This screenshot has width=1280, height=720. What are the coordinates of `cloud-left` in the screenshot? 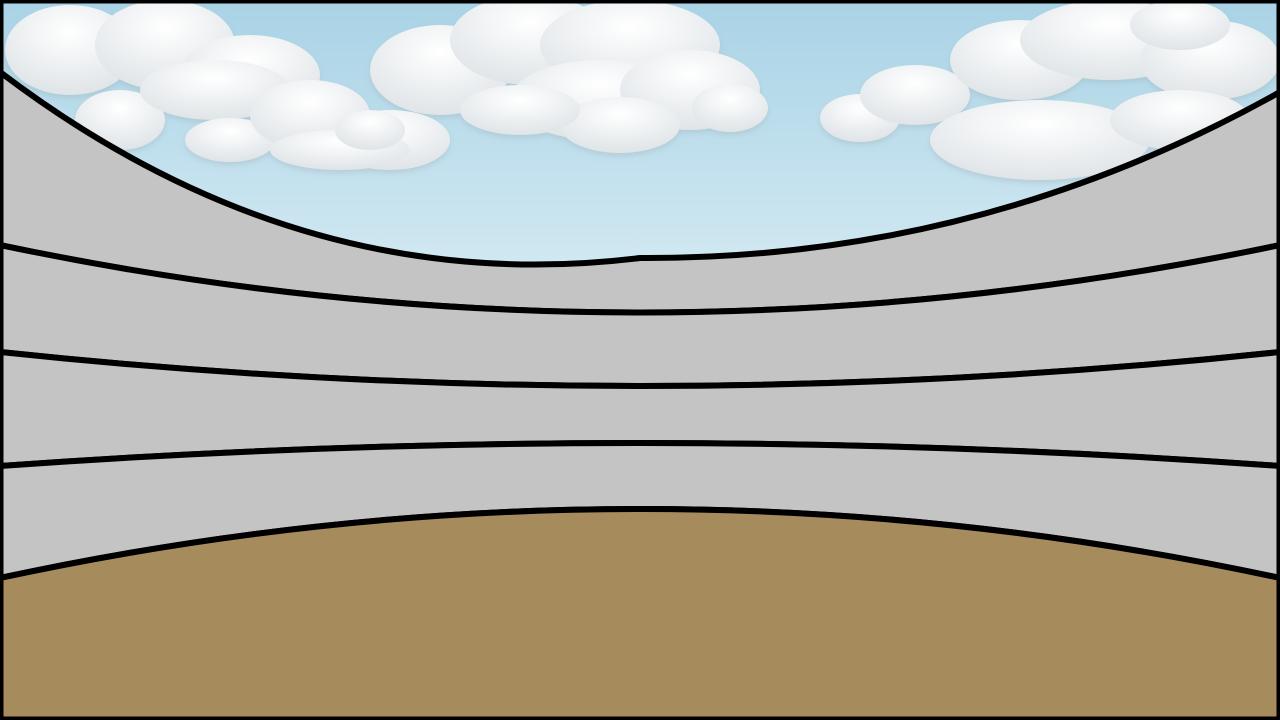 It's located at (162, 75).